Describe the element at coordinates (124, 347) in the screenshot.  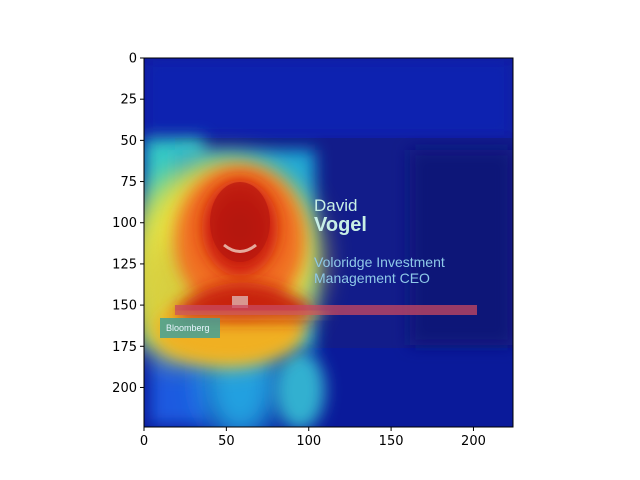
I see `y-tick-label: 175` at that location.